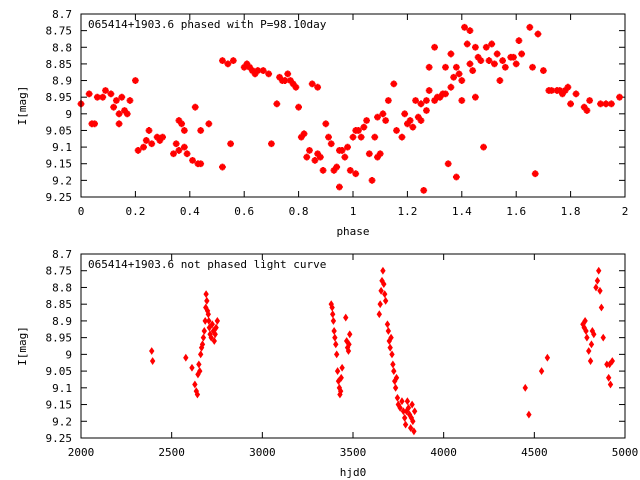  Describe the element at coordinates (190, 211) in the screenshot. I see `phased-plot-x-tick-label: 0.4` at that location.